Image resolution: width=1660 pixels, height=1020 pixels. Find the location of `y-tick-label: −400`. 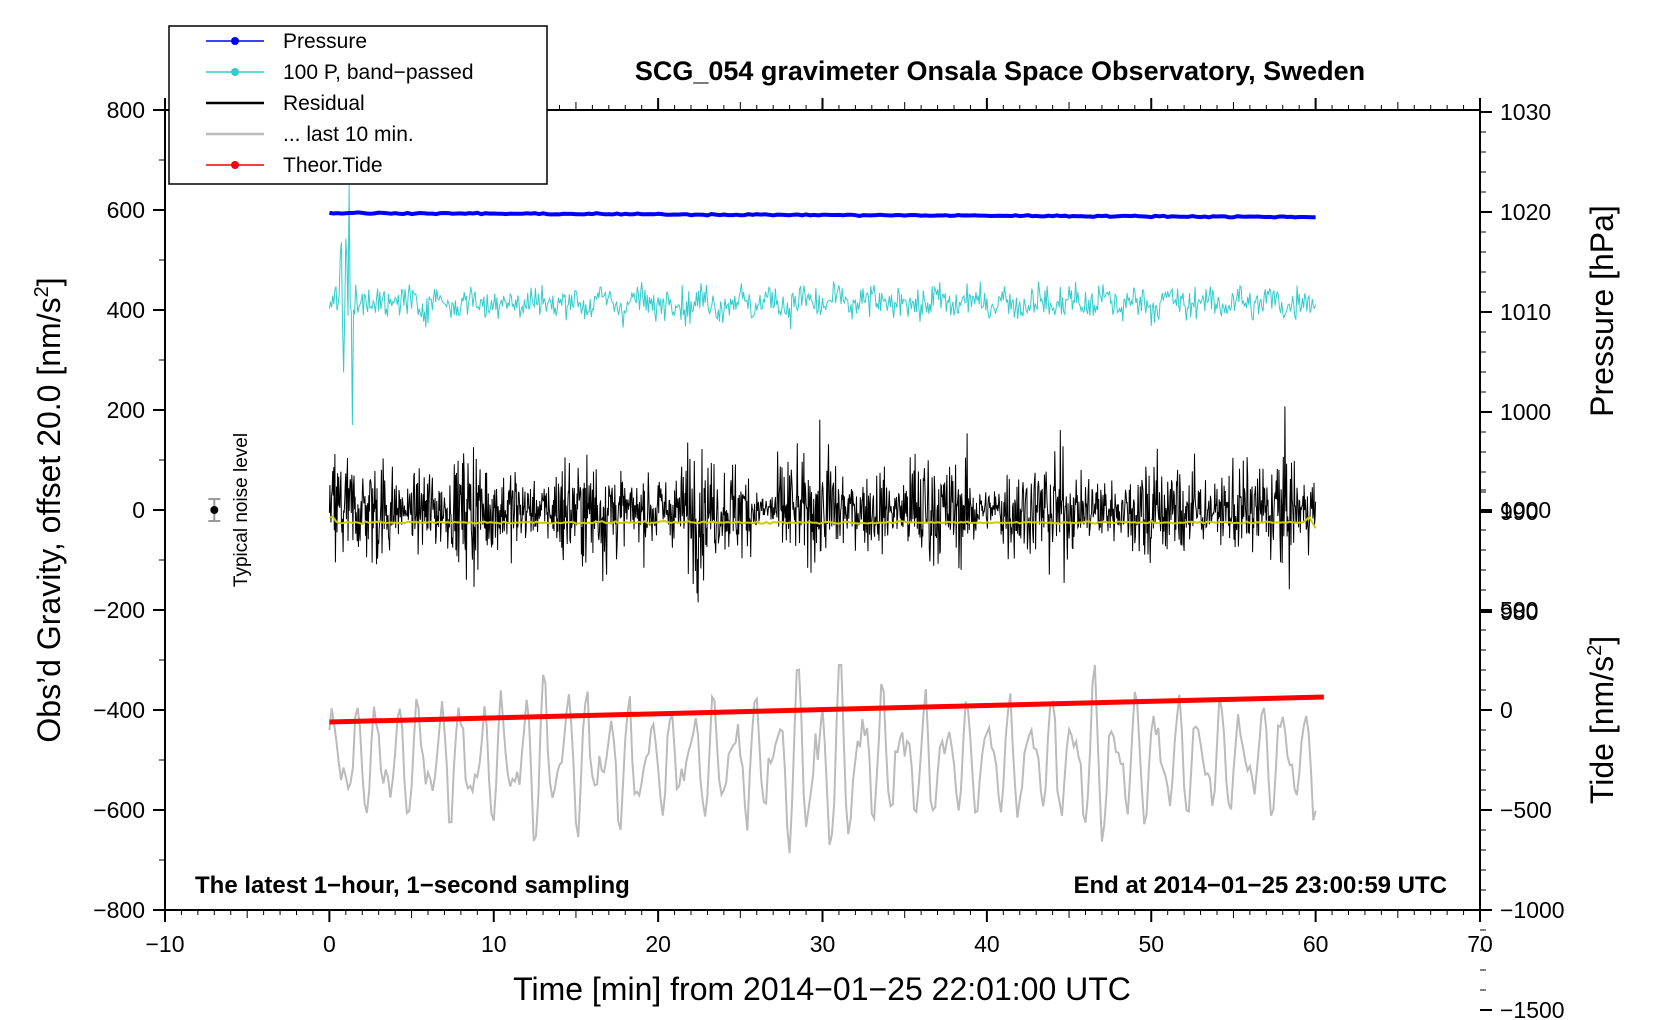

y-tick-label: −400 is located at coordinates (119, 710).